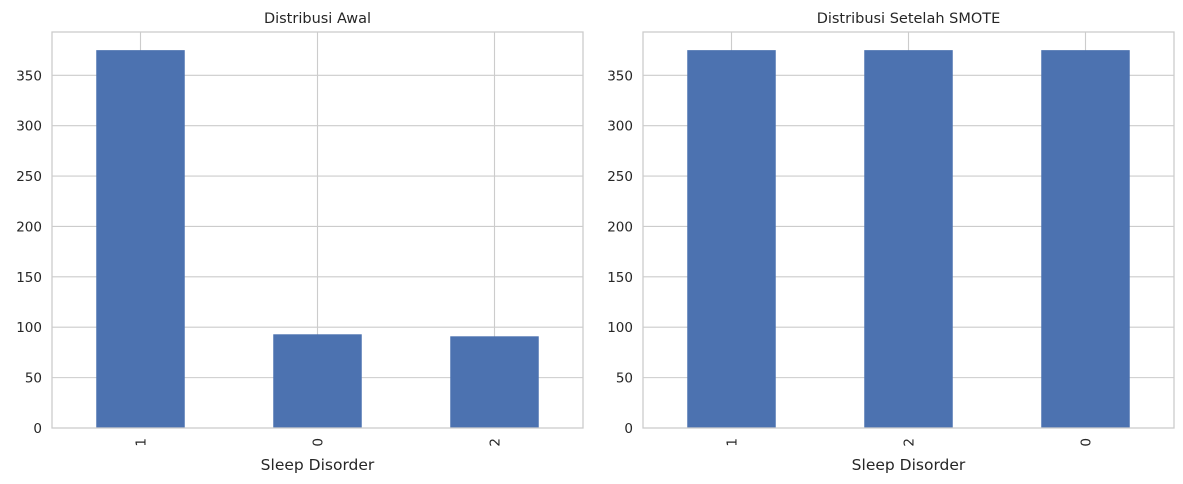  I want to click on chart-title: Distribusi Awal, so click(317, 19).